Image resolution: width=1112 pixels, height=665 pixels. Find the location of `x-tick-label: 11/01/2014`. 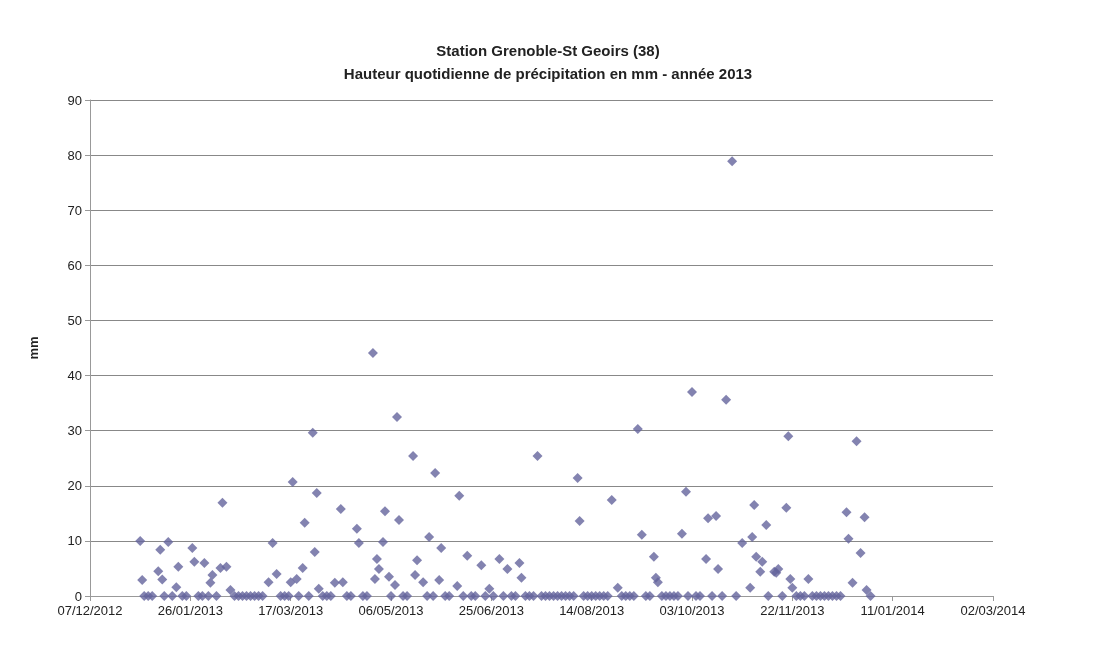

x-tick-label: 11/01/2014 is located at coordinates (892, 610).